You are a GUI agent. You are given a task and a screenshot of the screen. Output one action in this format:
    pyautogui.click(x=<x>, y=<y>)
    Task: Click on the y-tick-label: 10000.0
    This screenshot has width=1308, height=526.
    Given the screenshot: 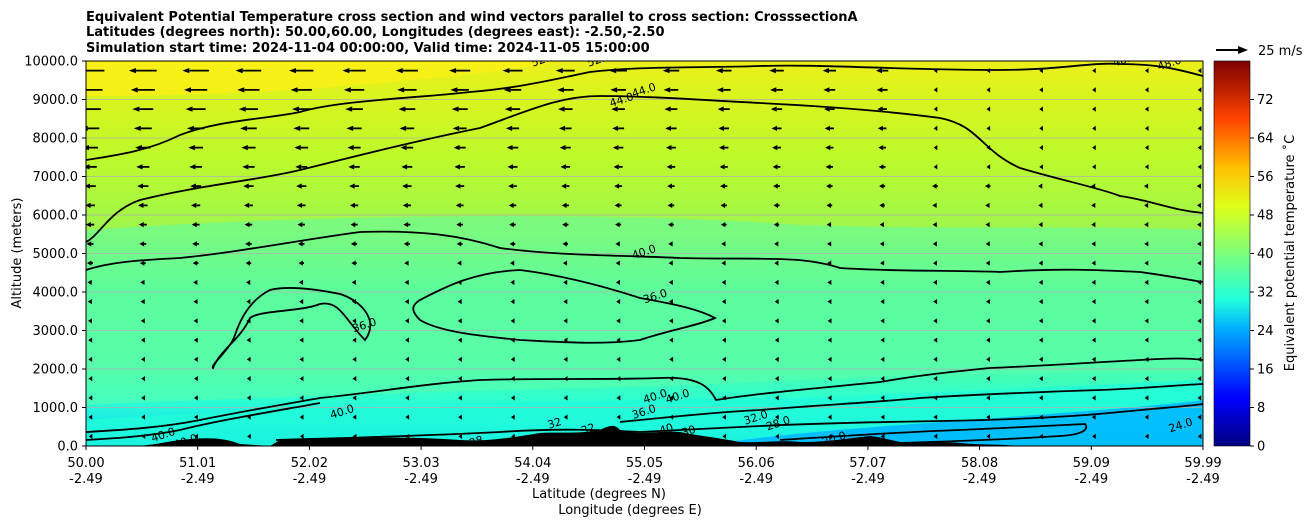 What is the action you would take?
    pyautogui.click(x=51, y=62)
    